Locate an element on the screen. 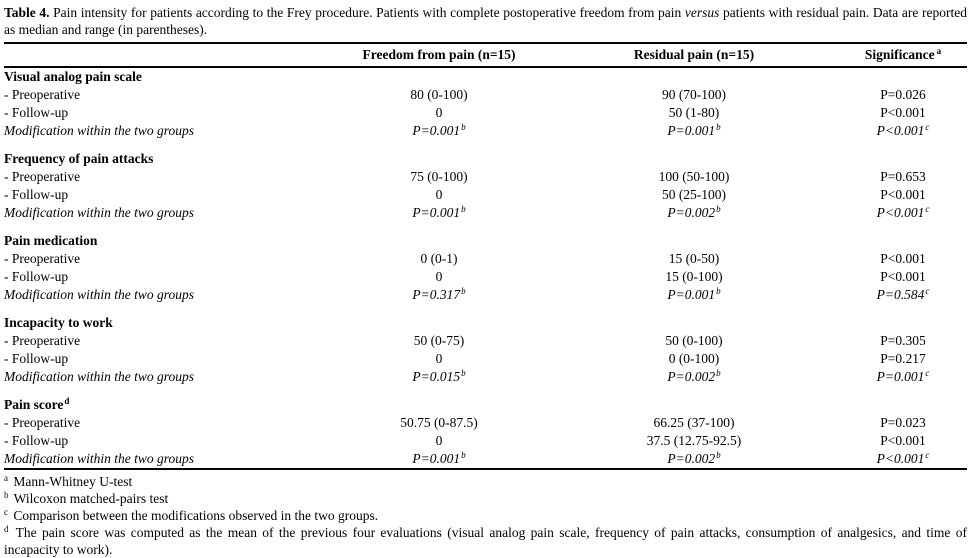 Image resolution: width=972 pixels, height=558 pixels. cell-text: 50 (0-75) is located at coordinates (439, 340).